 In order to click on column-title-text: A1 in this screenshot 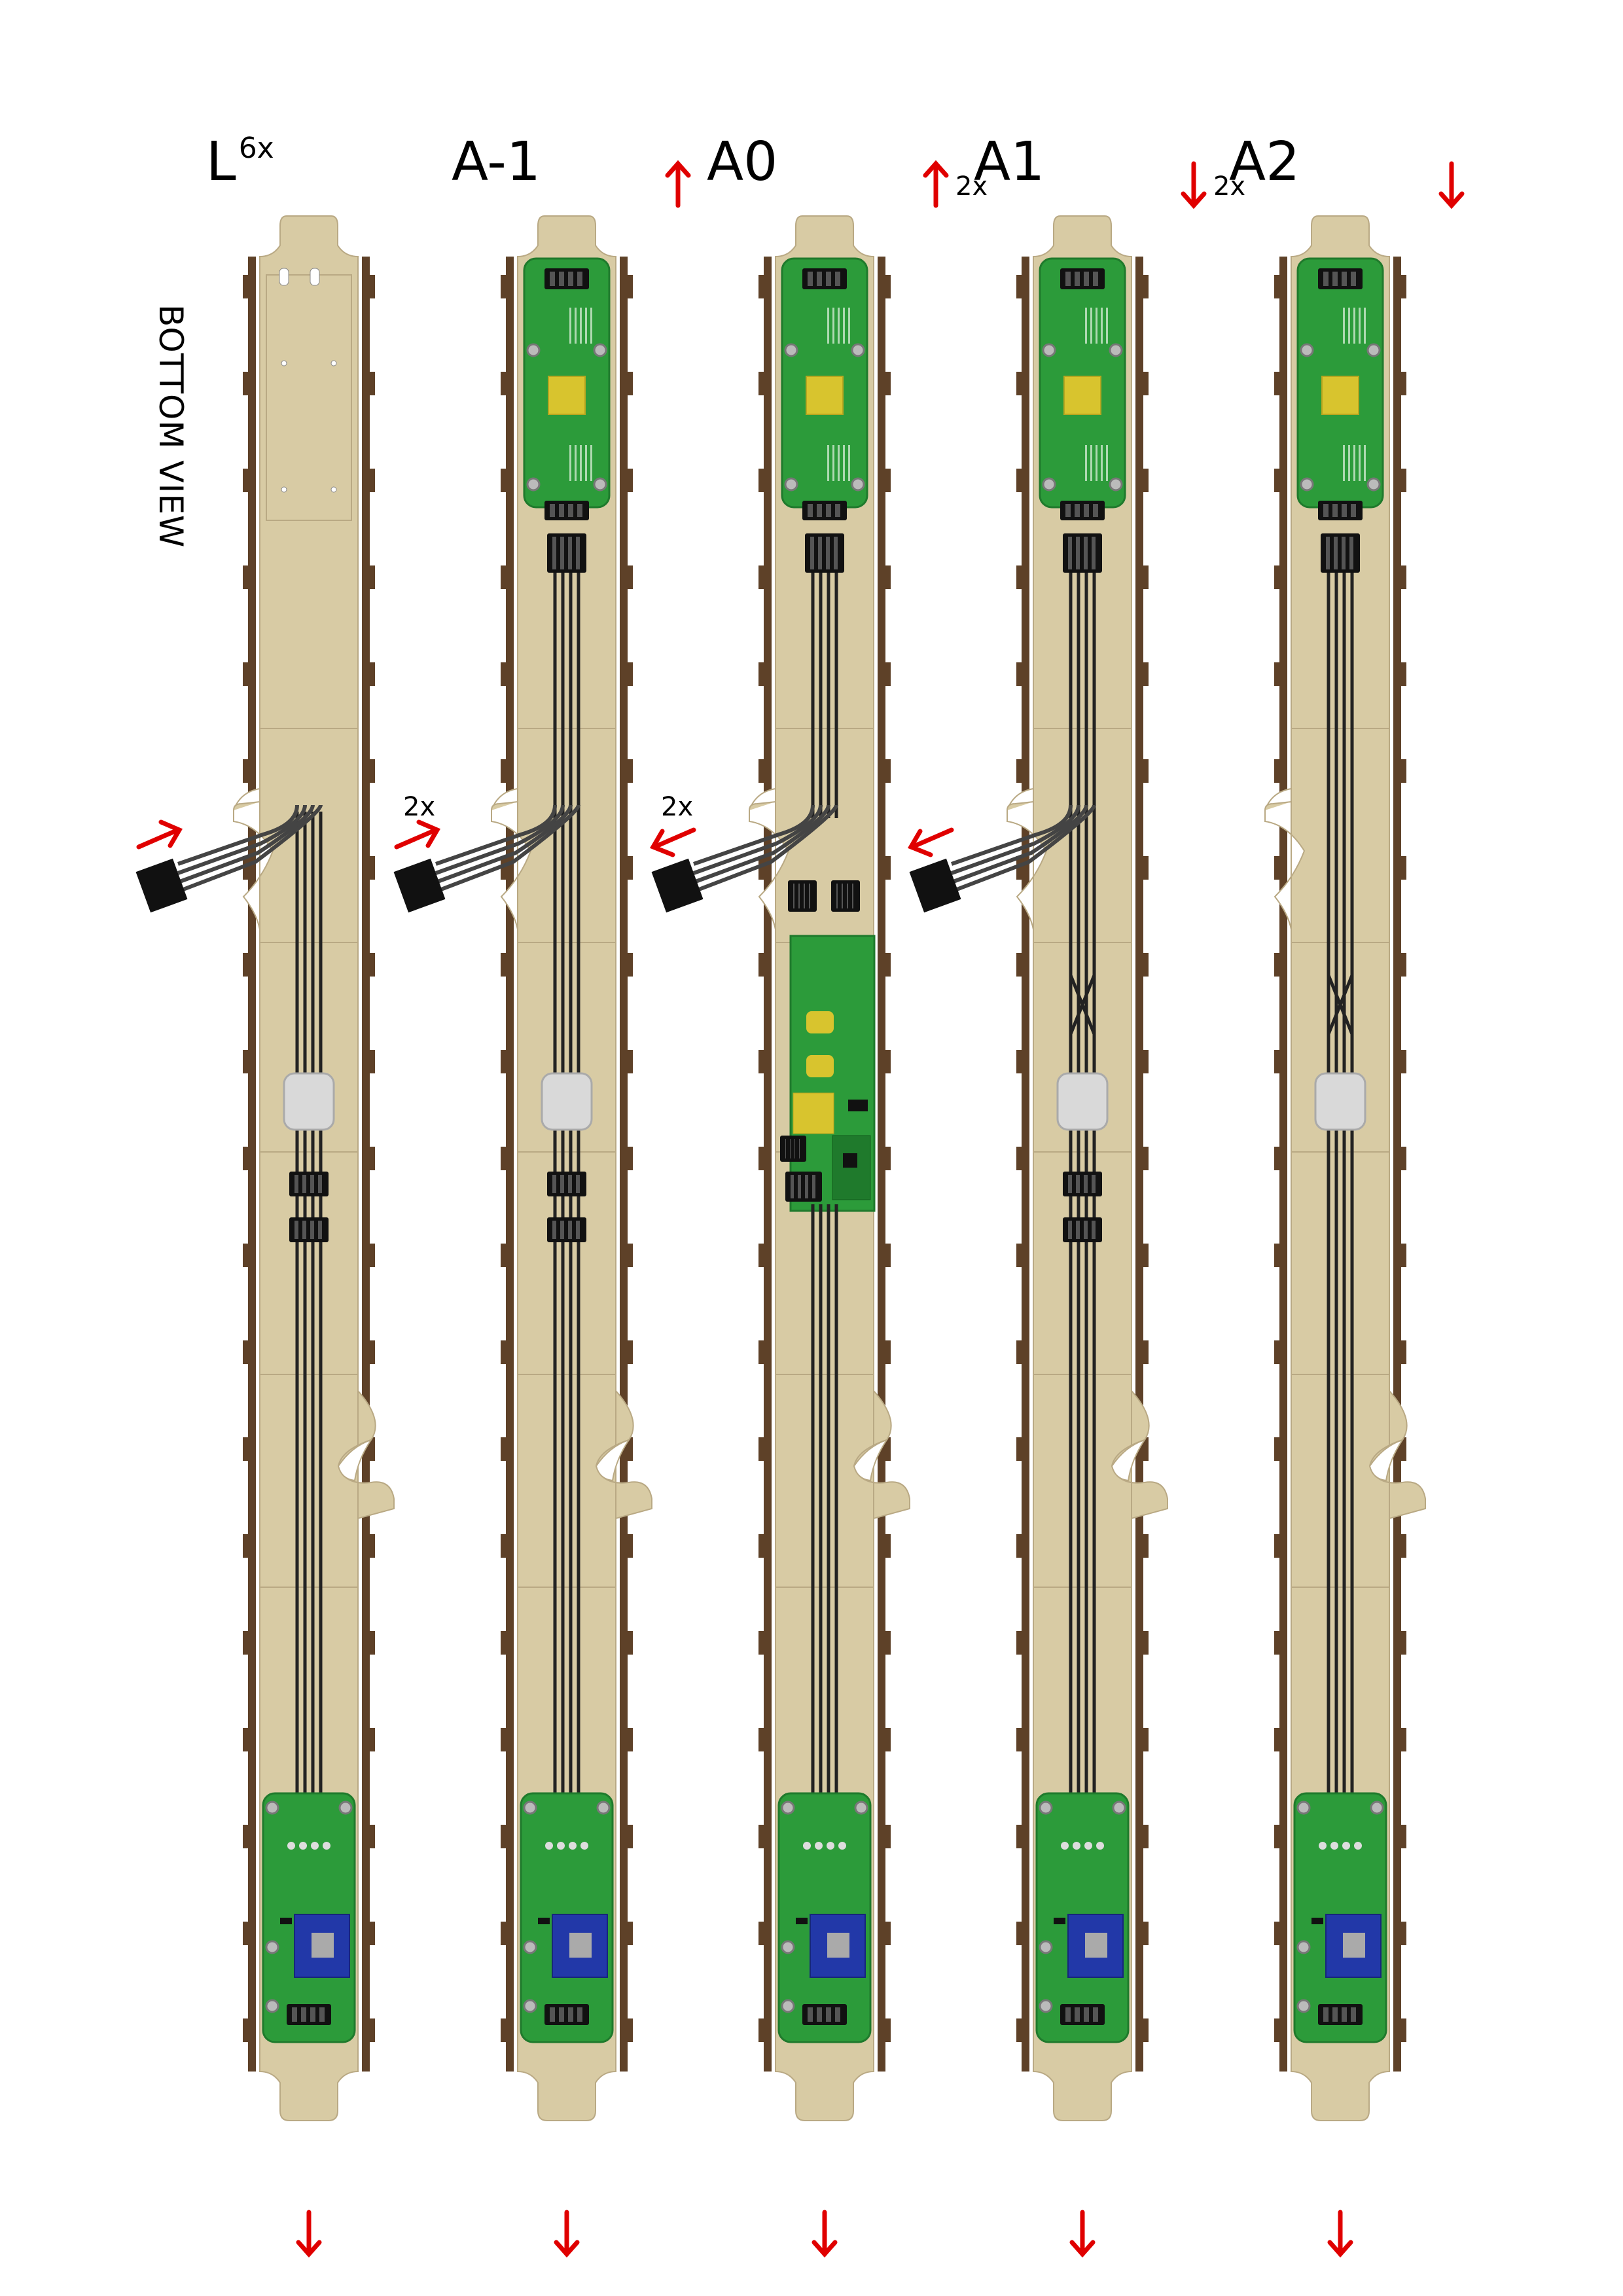, I will do `click(1010, 162)`.